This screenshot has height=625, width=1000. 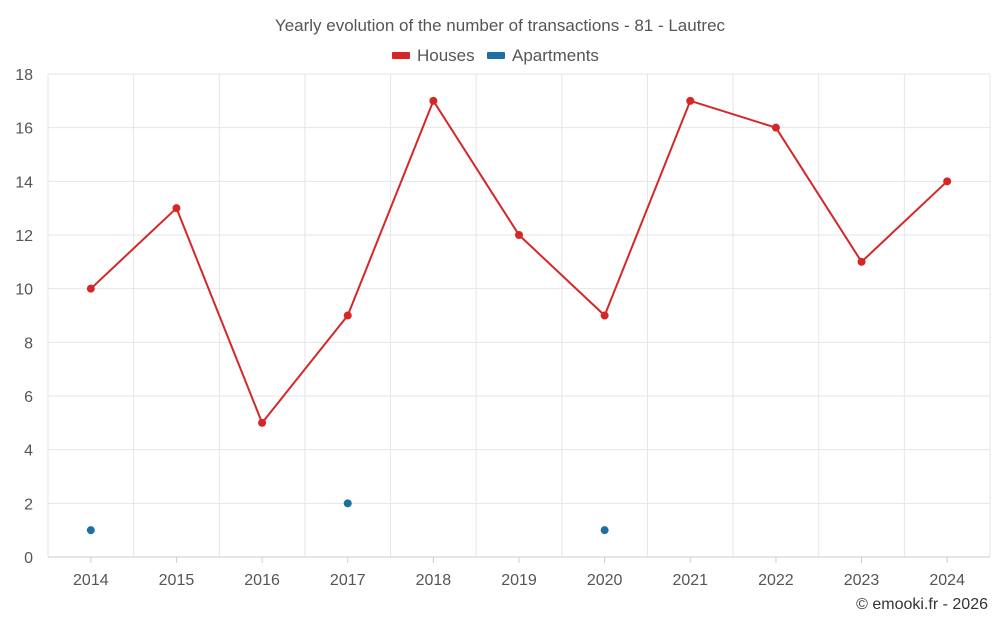 I want to click on legend-item-apartments: Apartments, so click(x=543, y=55).